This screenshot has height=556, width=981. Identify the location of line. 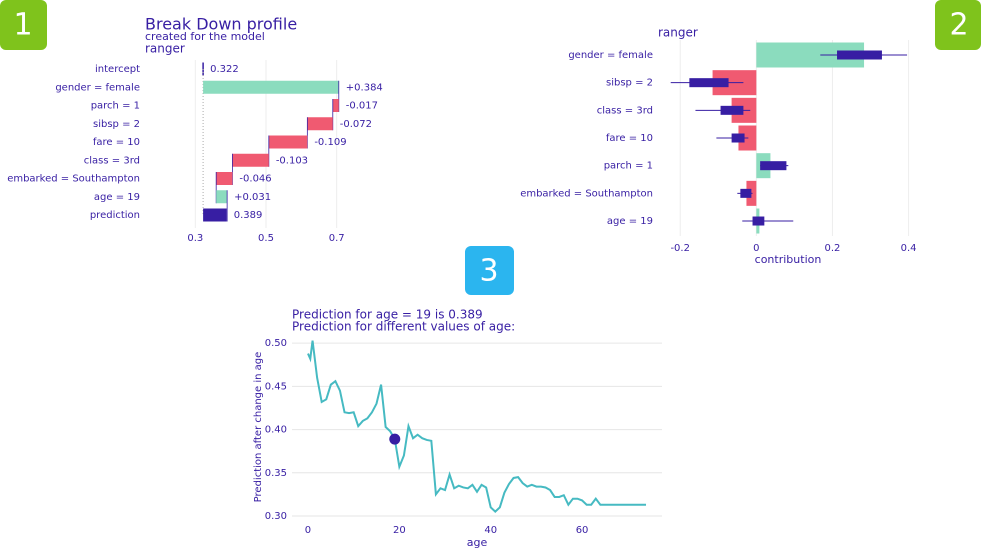
(477, 427).